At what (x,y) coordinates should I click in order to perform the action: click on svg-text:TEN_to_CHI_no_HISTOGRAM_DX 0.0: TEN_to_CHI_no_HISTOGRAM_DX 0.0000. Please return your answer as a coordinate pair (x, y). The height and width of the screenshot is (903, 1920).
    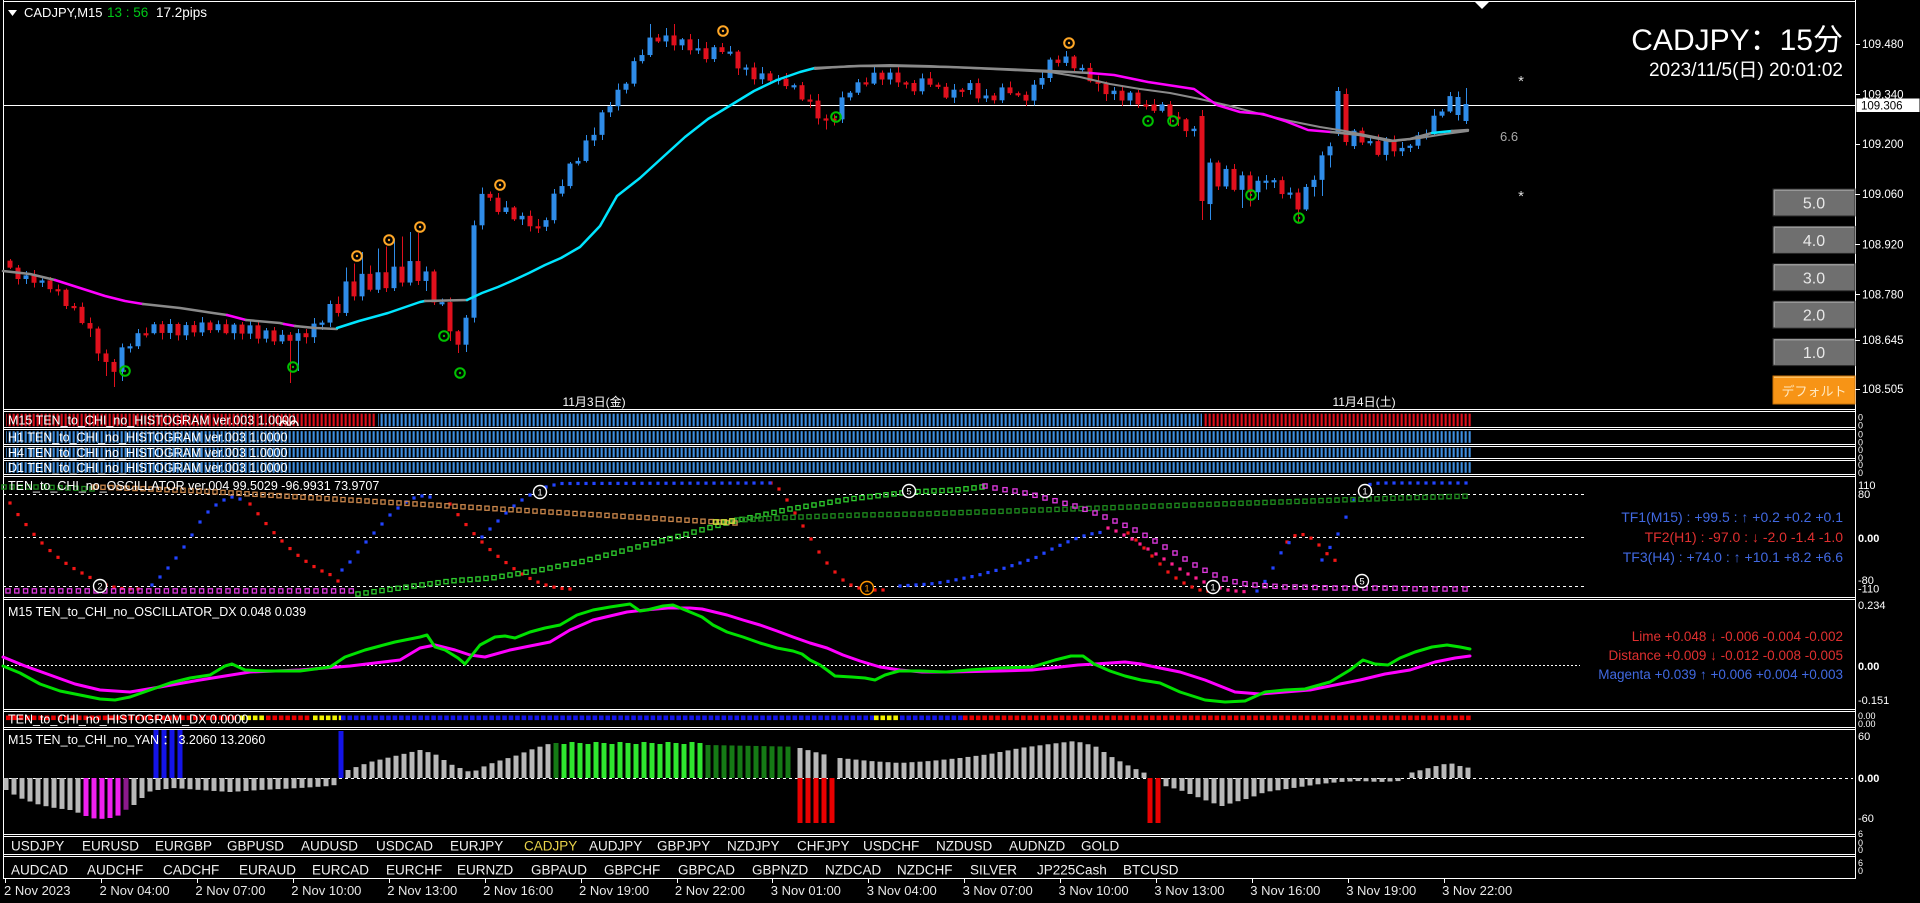
    Looking at the image, I should click on (128, 720).